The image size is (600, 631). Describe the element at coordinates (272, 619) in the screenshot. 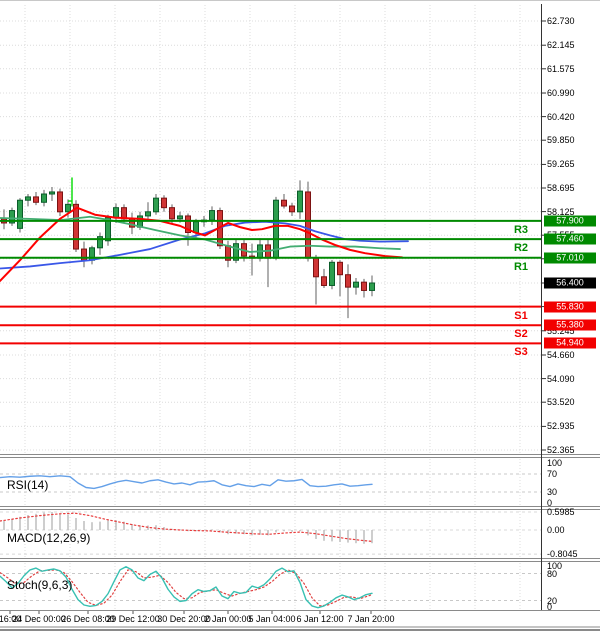

I see `time-axis-label: 5 Jan 04:00` at that location.